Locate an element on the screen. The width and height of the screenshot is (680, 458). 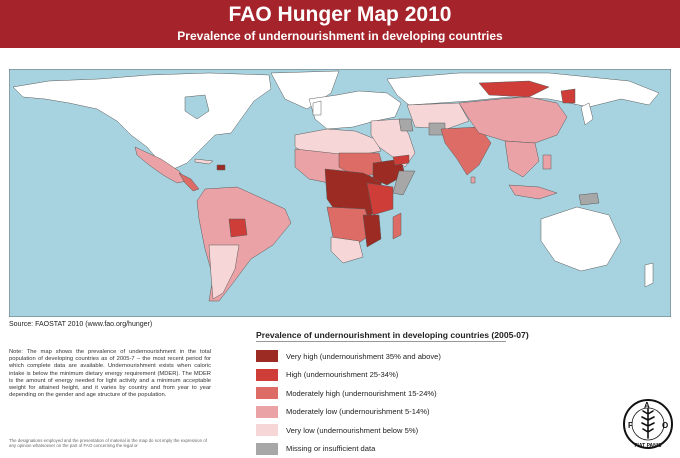
haiti is located at coordinates (221, 167).